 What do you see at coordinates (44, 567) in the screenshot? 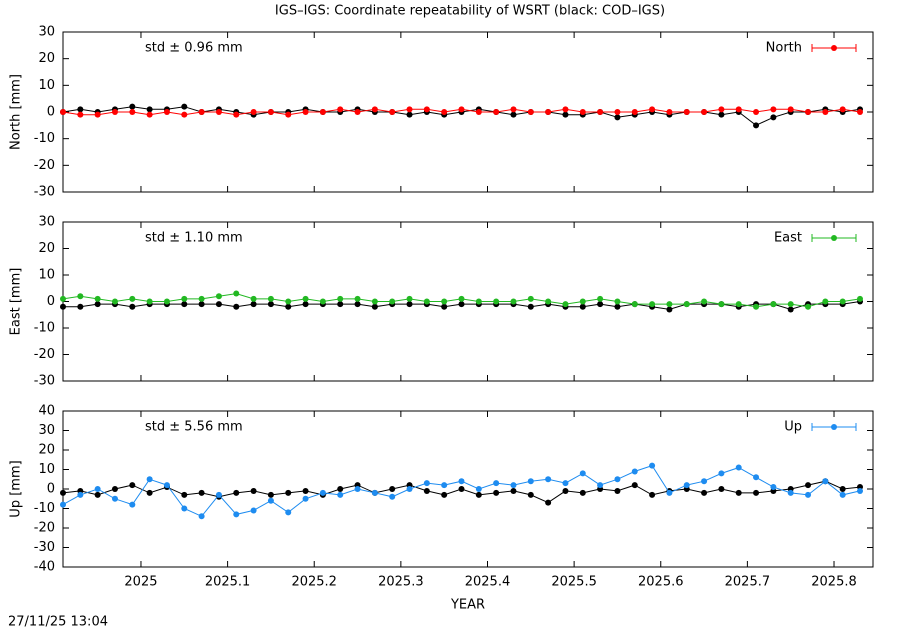
I see `y-tick-label: -40` at bounding box center [44, 567].